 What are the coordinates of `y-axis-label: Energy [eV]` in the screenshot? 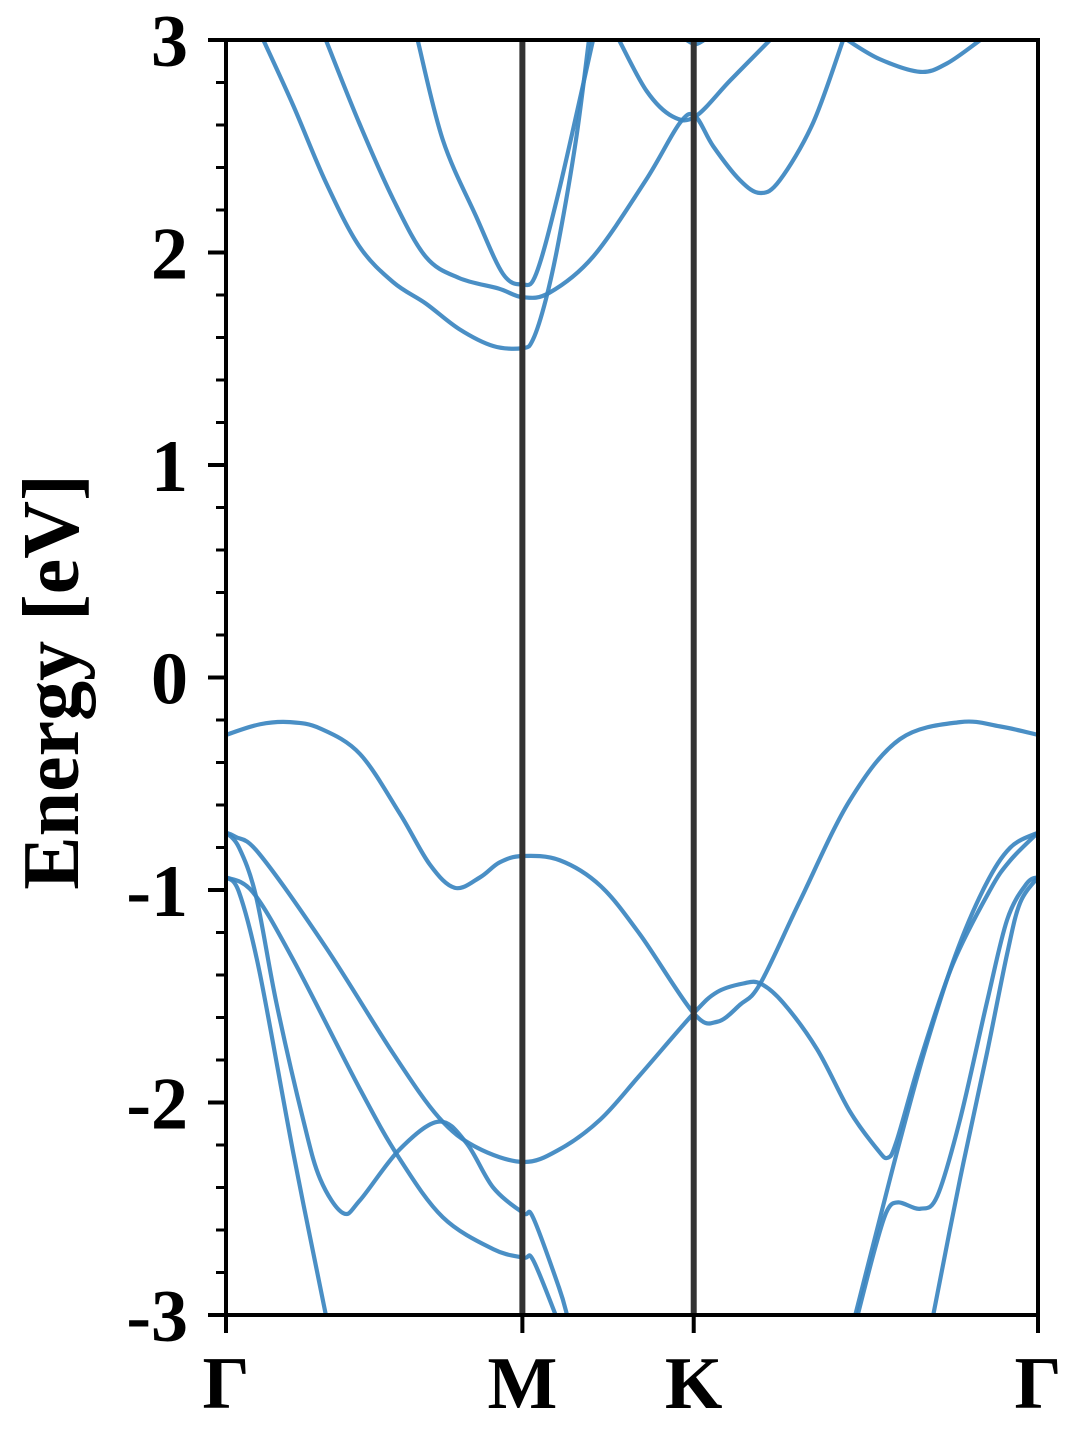 It's located at (52, 681).